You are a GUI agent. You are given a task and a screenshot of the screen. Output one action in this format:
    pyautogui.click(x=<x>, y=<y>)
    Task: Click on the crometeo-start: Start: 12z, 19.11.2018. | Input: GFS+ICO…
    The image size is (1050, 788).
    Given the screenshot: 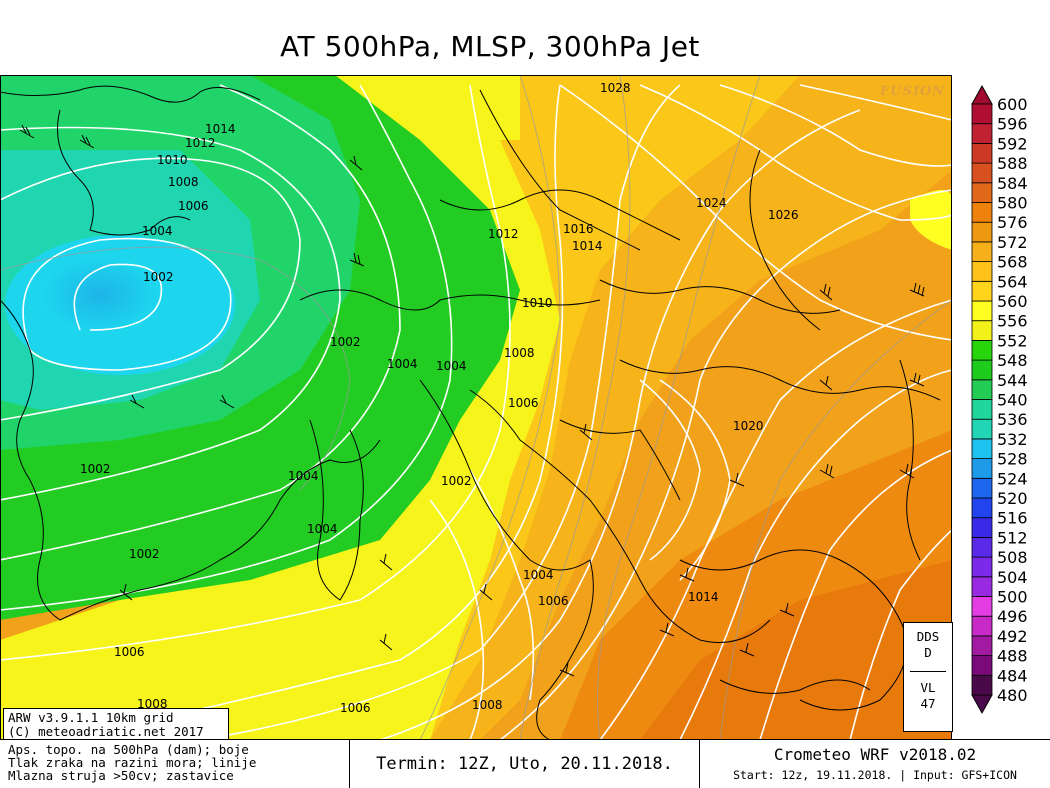 What is the action you would take?
    pyautogui.click(x=875, y=775)
    